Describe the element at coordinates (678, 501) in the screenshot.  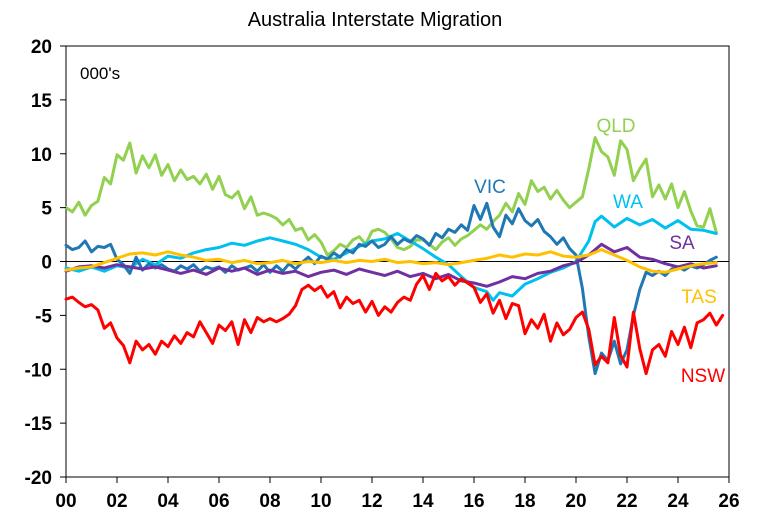
I see `x-tick-label: 24` at that location.